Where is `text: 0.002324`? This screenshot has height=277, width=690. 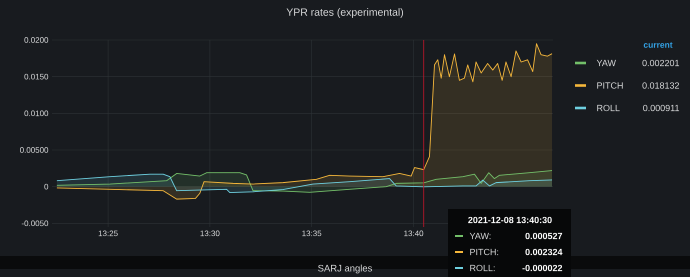 text: 0.002324 is located at coordinates (543, 252).